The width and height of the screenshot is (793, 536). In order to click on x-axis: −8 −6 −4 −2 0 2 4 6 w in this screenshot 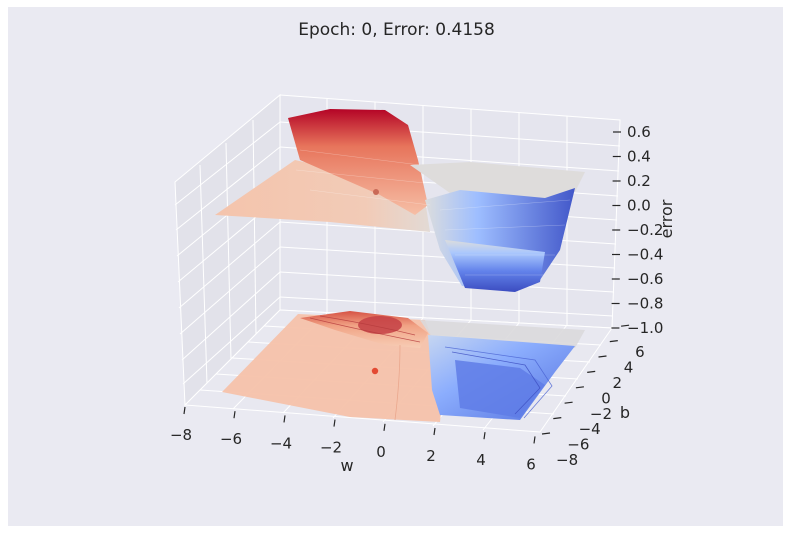, I will do `click(353, 440)`.